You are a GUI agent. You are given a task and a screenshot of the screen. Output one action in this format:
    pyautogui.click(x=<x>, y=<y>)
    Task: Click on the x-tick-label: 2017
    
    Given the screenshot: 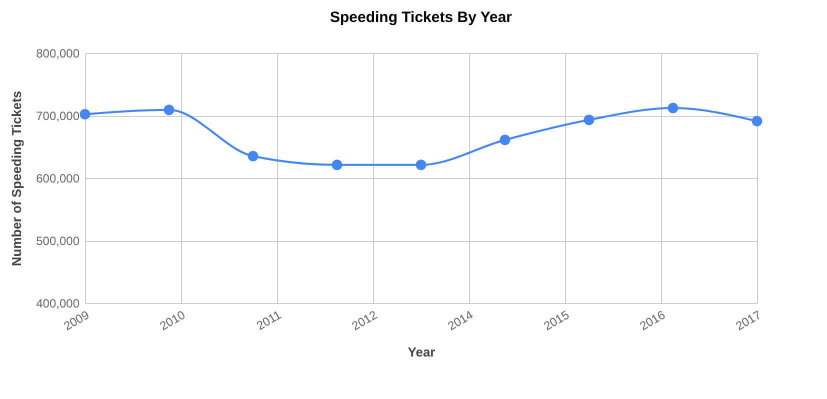 What is the action you would take?
    pyautogui.click(x=748, y=321)
    